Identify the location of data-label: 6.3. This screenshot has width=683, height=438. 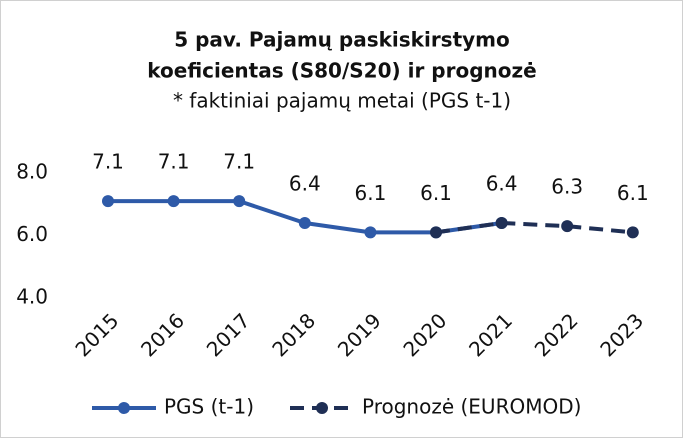
(567, 187).